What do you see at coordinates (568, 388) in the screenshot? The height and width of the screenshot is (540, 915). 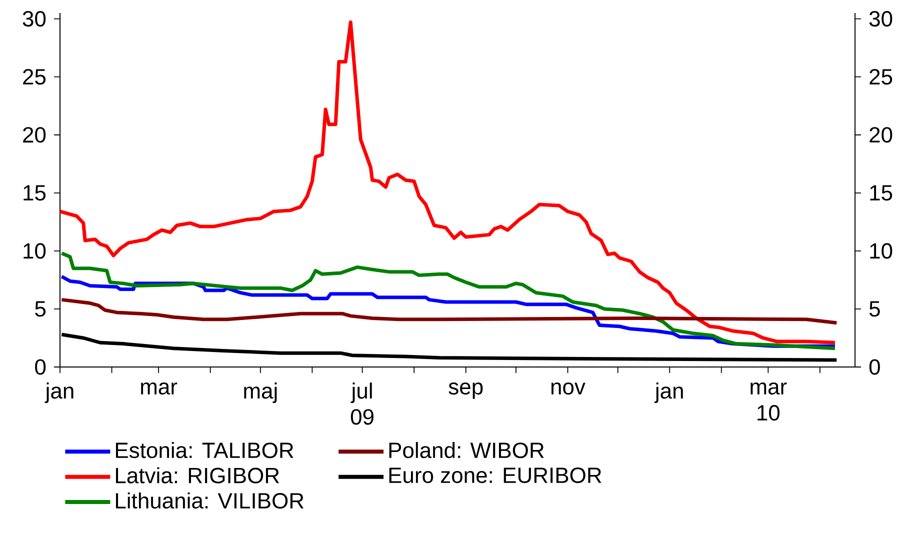 I see `x-tick-label: nov` at bounding box center [568, 388].